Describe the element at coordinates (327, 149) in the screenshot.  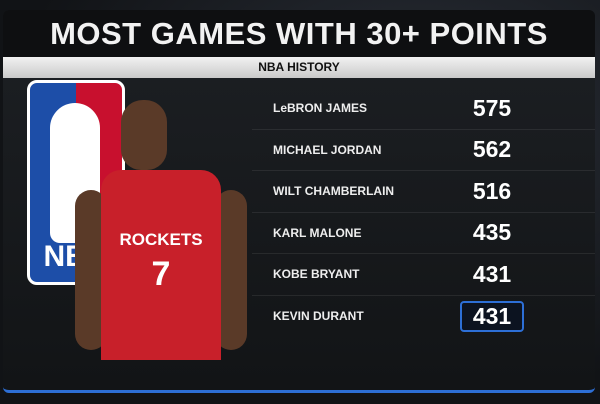
I see `player-name: MICHAEL JORDAN` at that location.